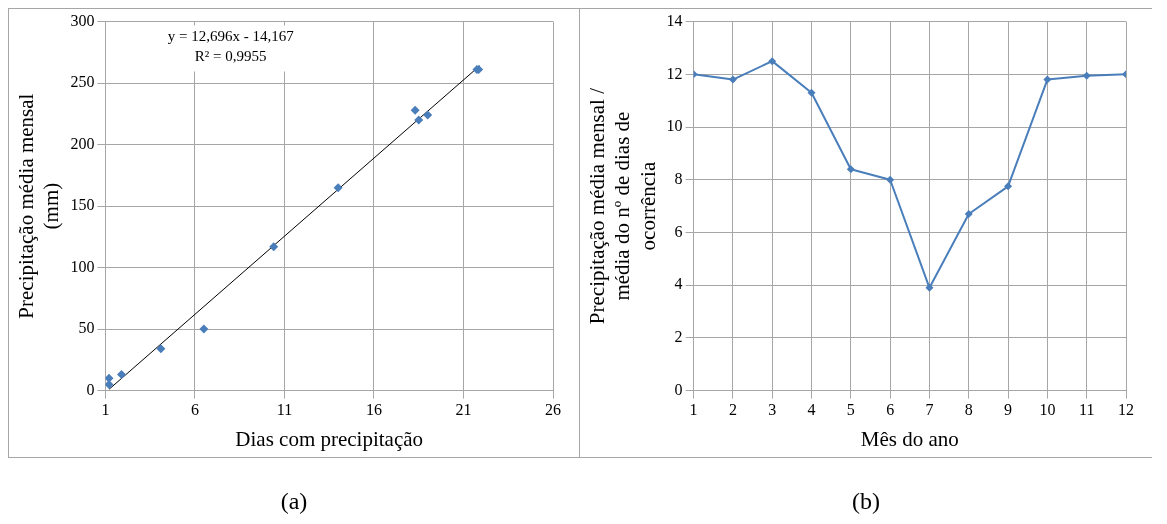 The height and width of the screenshot is (524, 1167). I want to click on y-axis-title: Precipitação média mensal / média do nº de dias de ocorrência, so click(622, 206).